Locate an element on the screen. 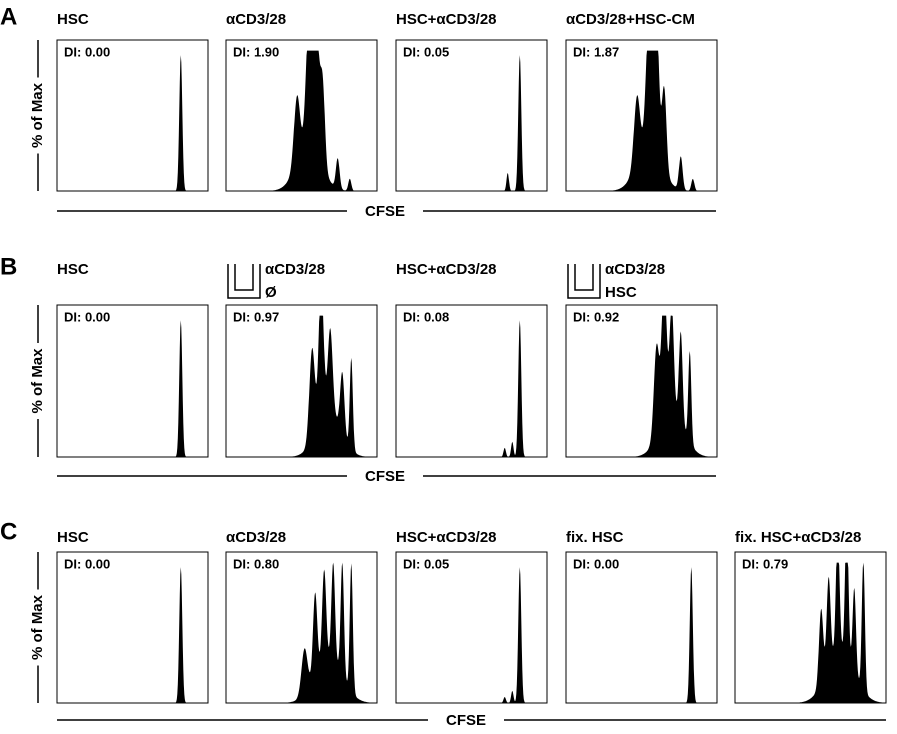 This screenshot has width=897, height=734. panel-label: B is located at coordinates (8, 266).